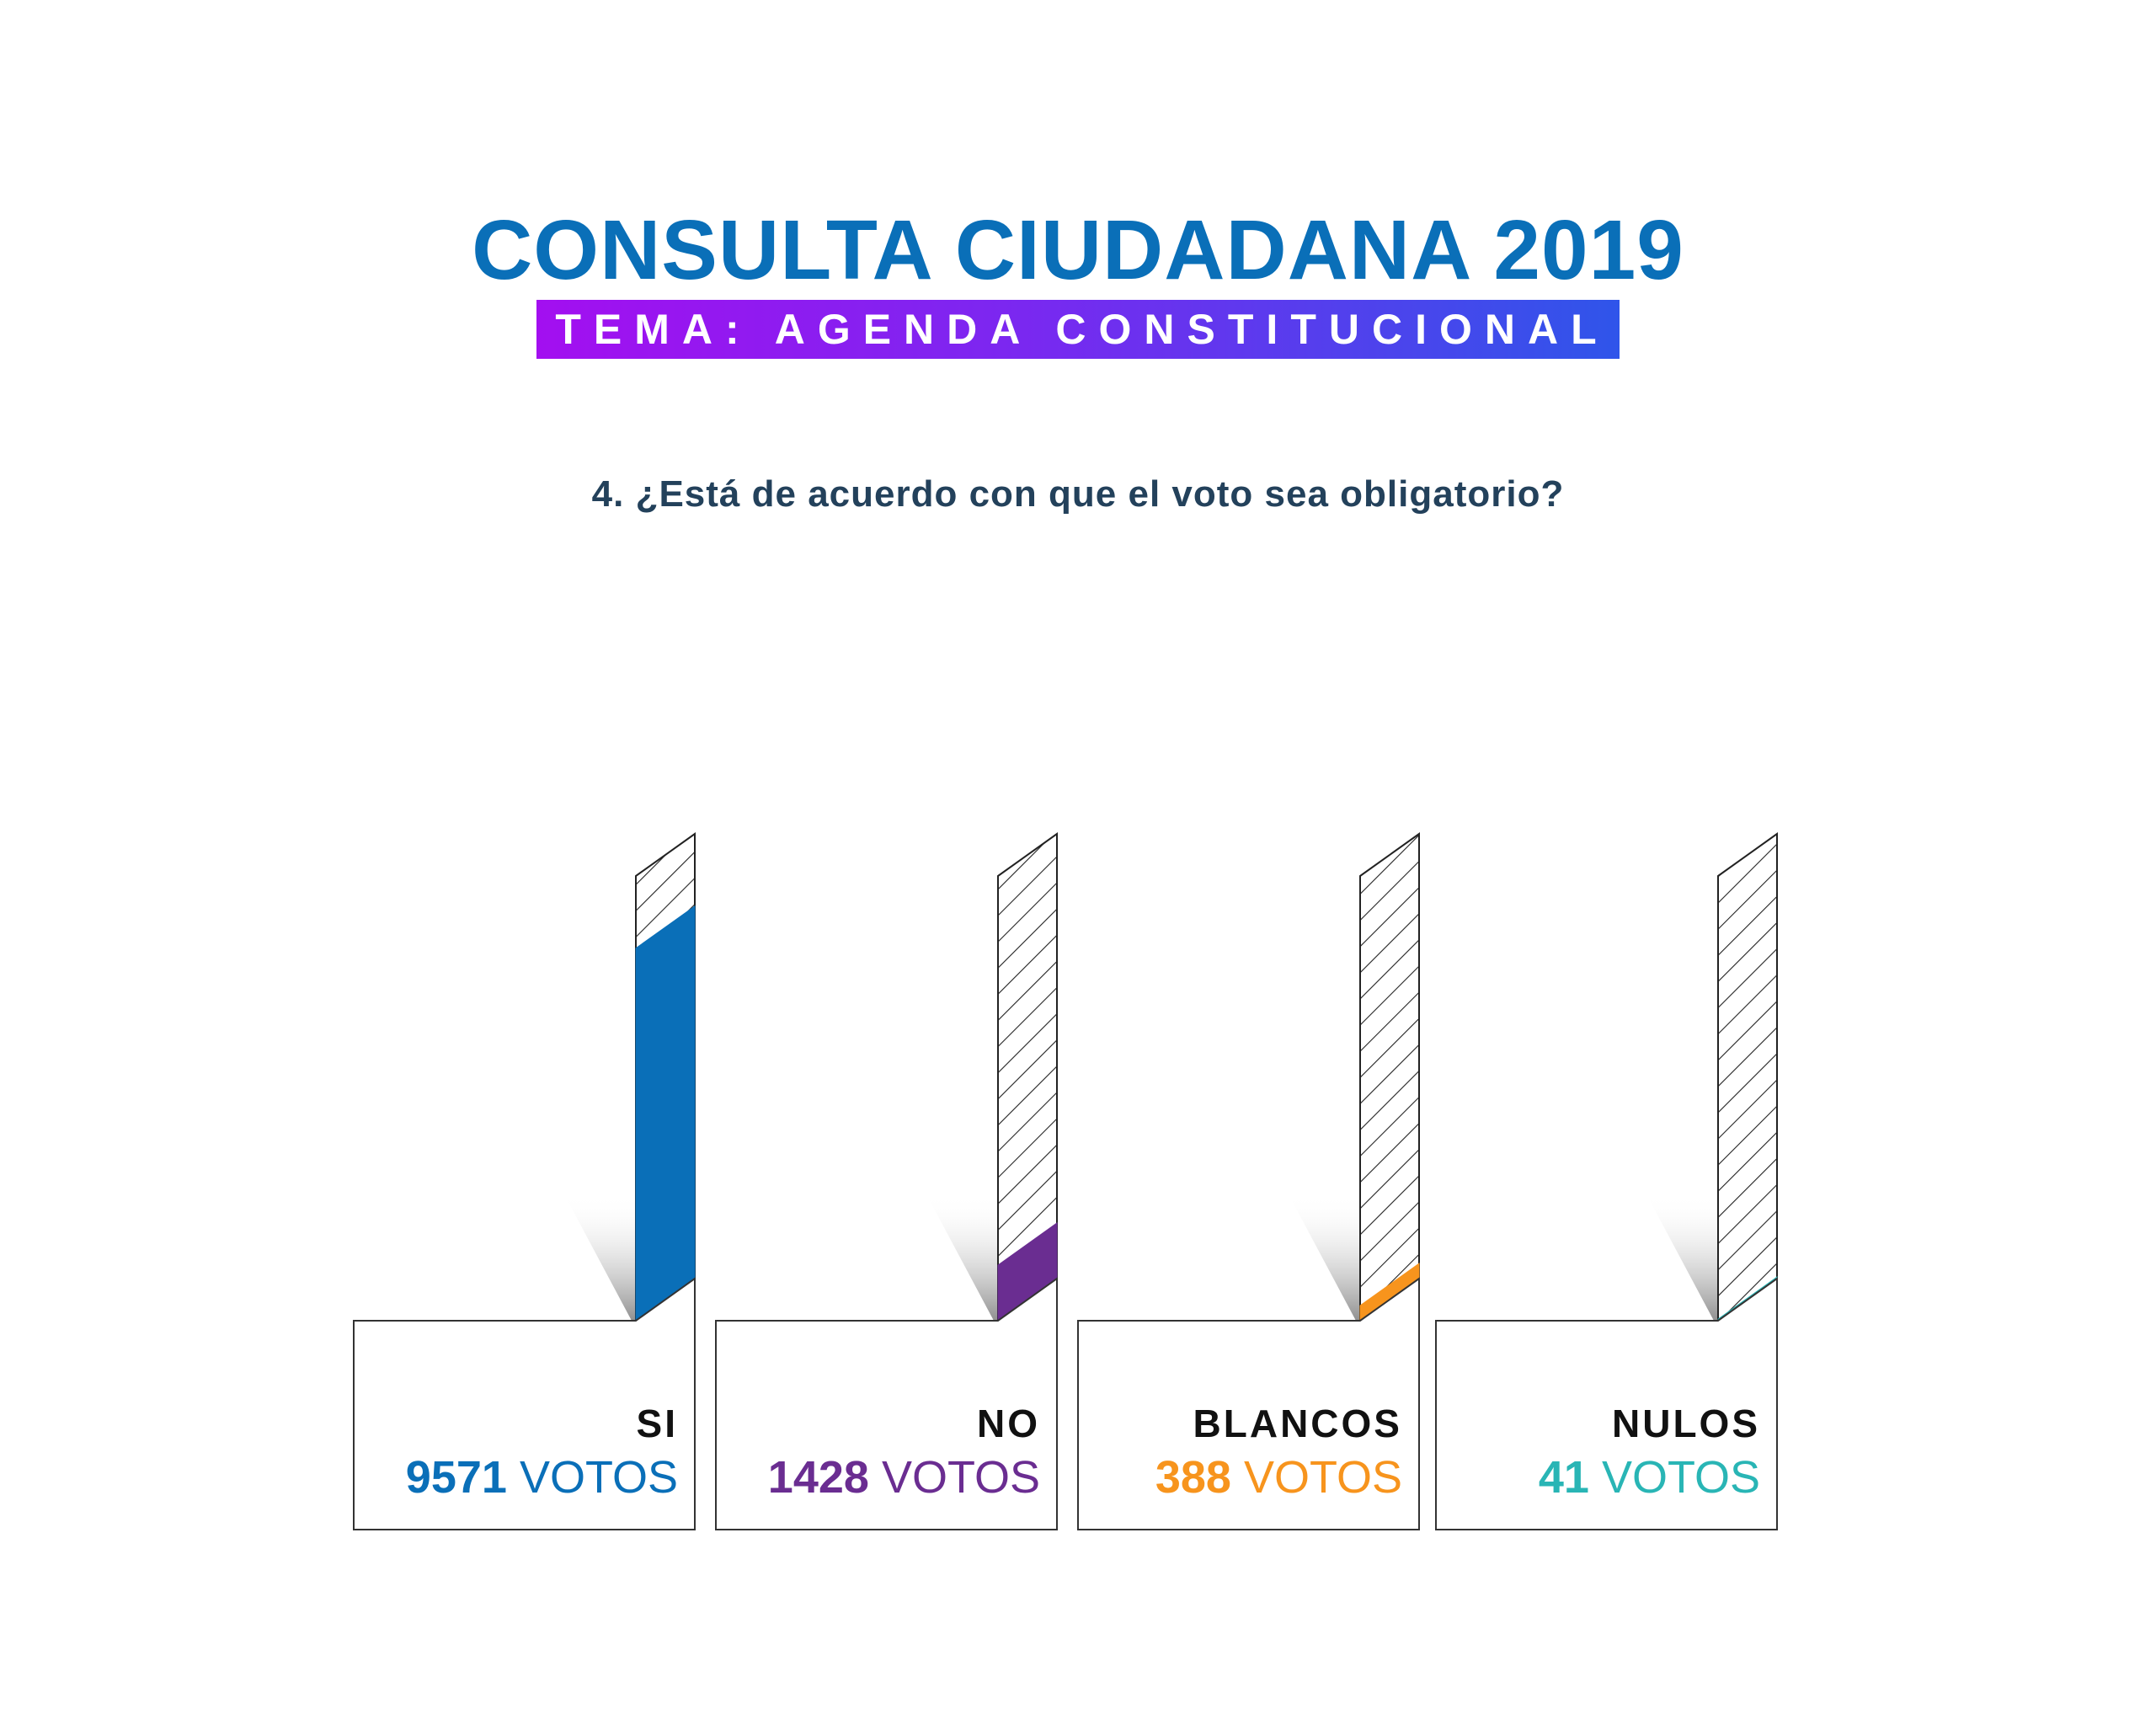 This screenshot has width=2156, height=1725. What do you see at coordinates (1248, 1181) in the screenshot?
I see `bar-group-blancos: BLANCOS 388 VOTOS` at bounding box center [1248, 1181].